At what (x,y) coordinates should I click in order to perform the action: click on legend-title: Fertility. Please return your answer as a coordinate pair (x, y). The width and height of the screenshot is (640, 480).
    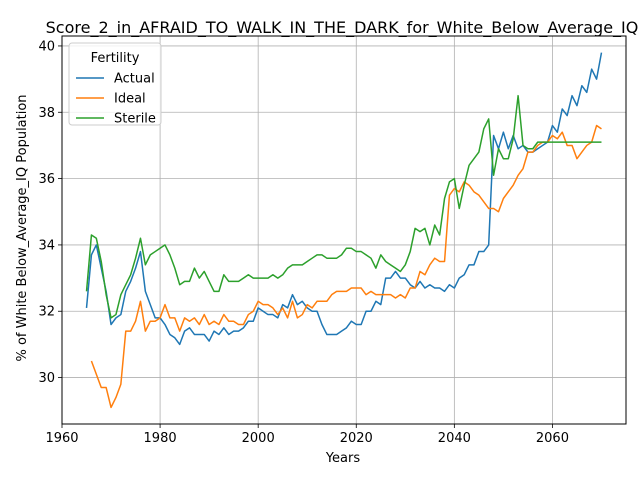
    Looking at the image, I should click on (115, 58).